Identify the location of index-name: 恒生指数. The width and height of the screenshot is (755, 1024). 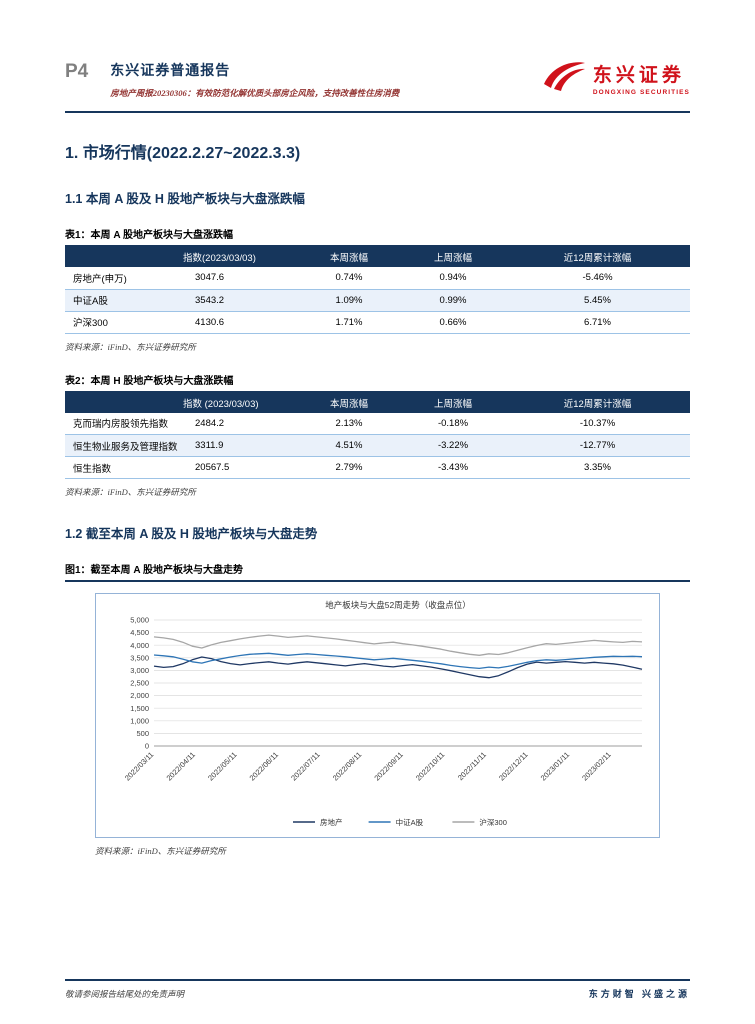
(125, 467).